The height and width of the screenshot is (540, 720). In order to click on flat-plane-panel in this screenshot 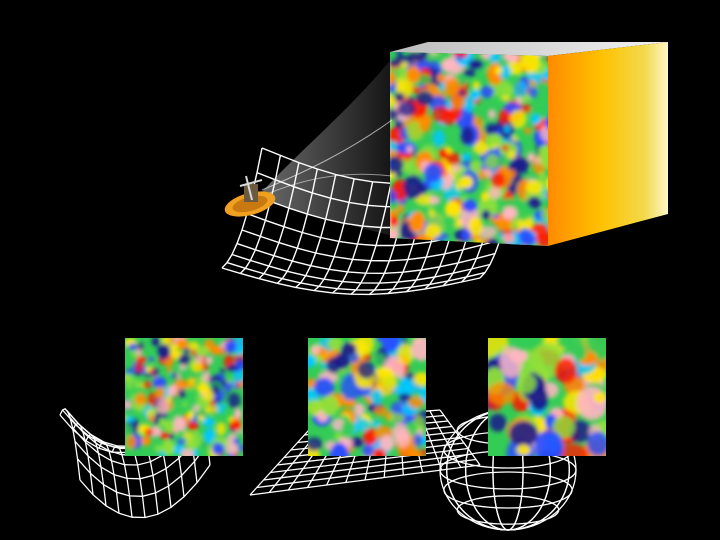, I will do `click(365, 417)`.